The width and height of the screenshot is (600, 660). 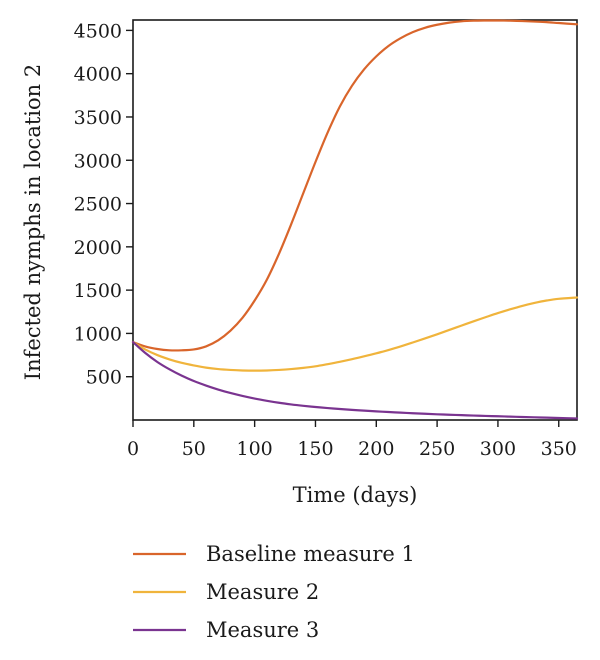 I want to click on y-axis: 500 1000 1500 2000 2500 3000 3500 4000 4500, so click(x=103, y=204).